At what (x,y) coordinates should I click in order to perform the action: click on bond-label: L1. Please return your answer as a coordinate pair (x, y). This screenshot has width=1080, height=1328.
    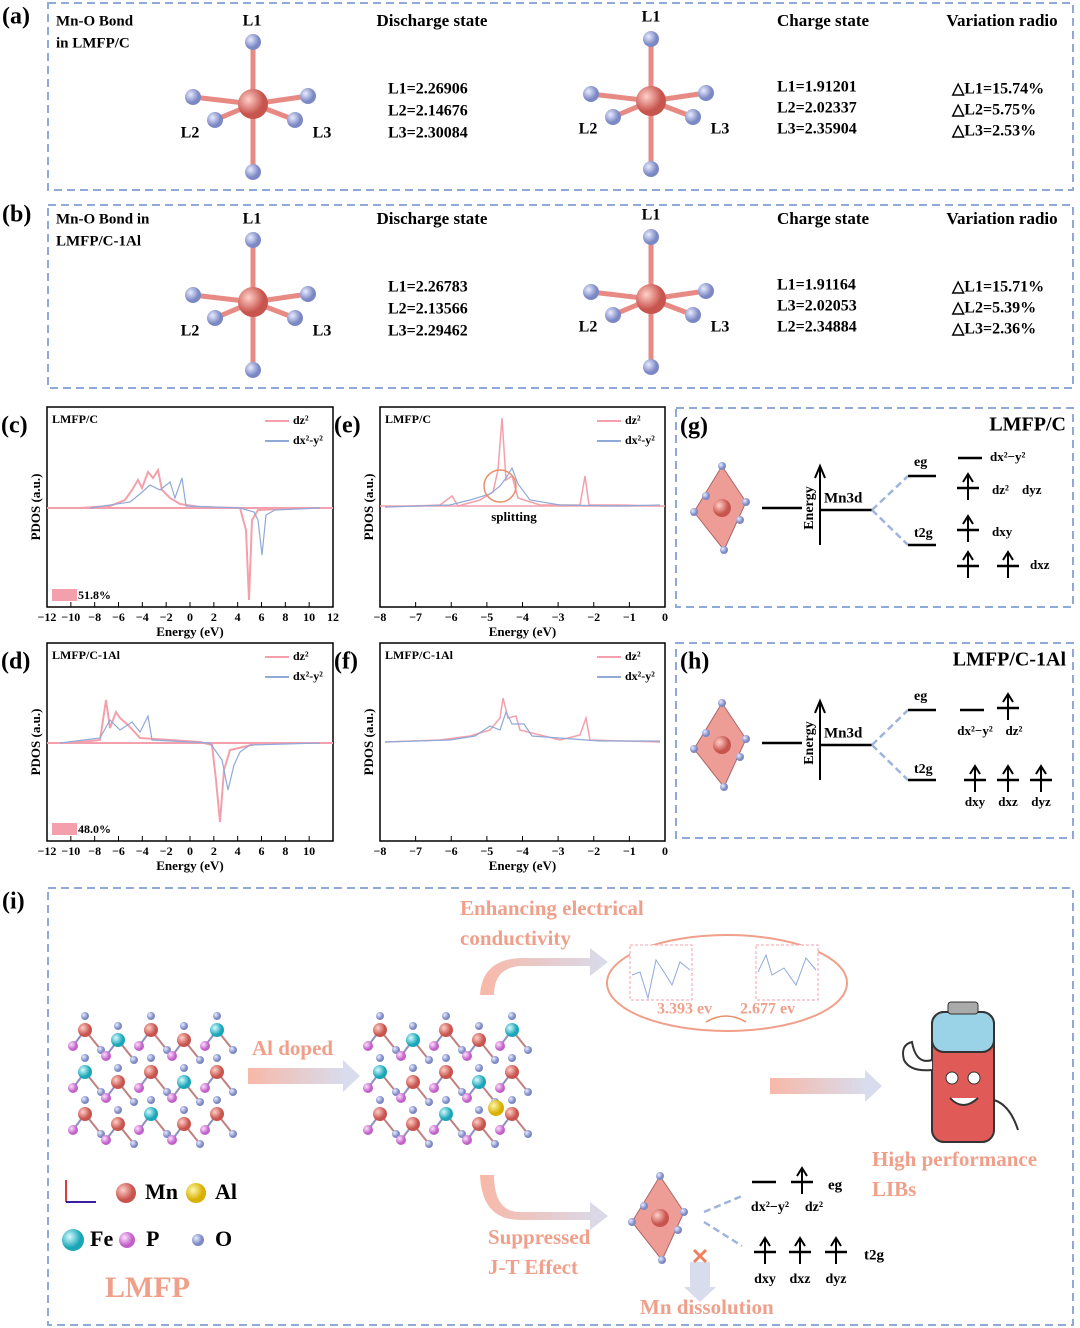
    Looking at the image, I should click on (651, 17).